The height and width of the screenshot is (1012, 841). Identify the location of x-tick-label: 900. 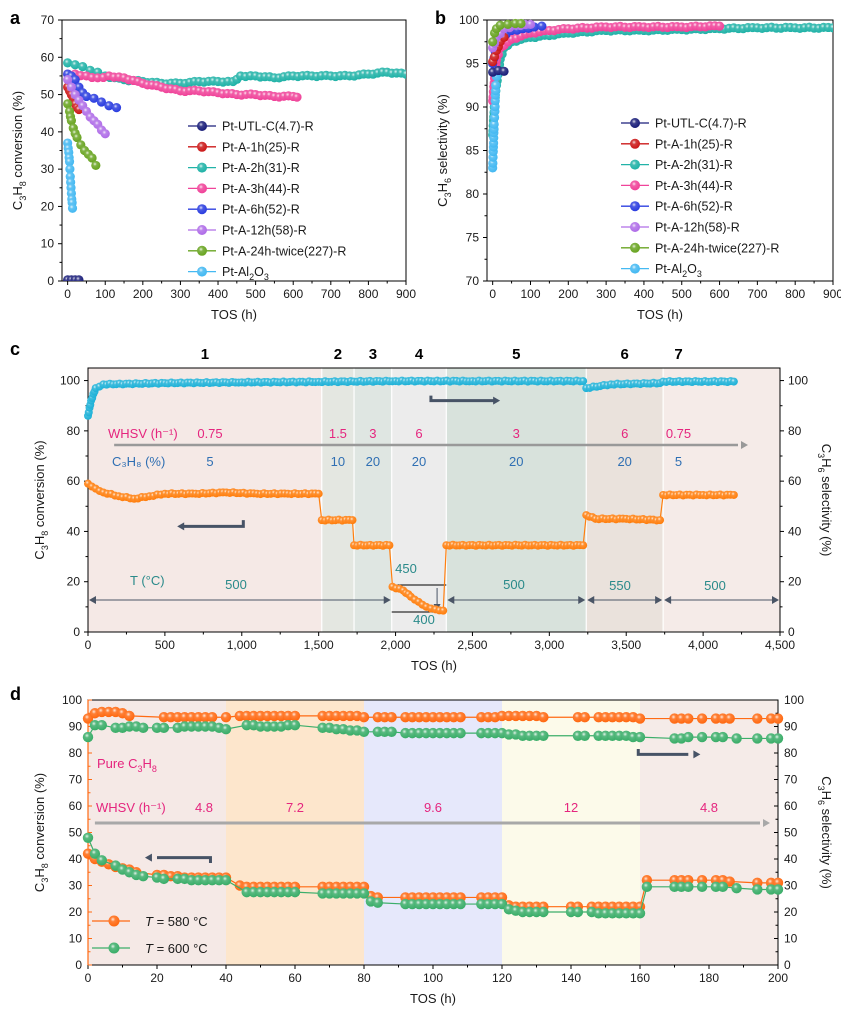
(832, 294).